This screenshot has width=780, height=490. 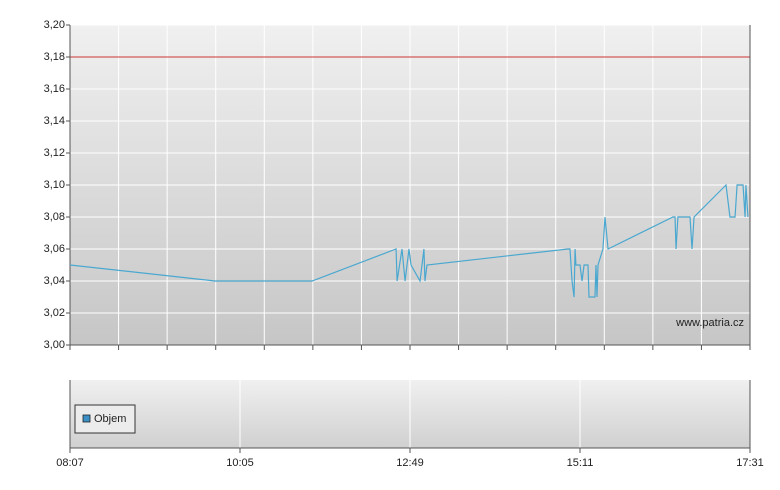 I want to click on legend-label: Objem, so click(x=110, y=419).